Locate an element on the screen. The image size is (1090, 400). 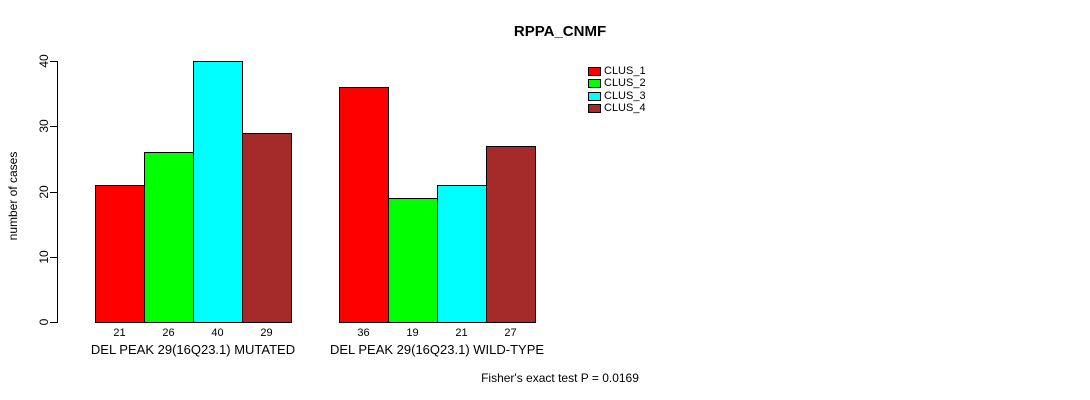
bar-clus_2-group1 is located at coordinates (169, 237).